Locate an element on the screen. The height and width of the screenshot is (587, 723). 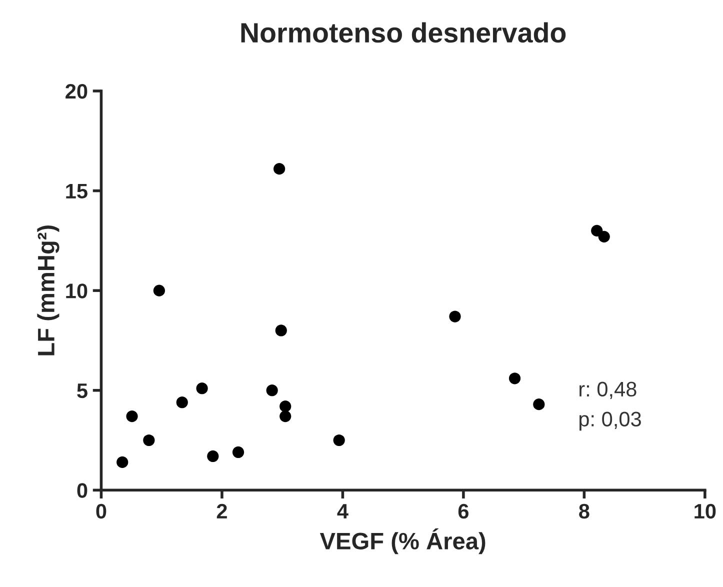
annotation: r: 0,48 is located at coordinates (608, 391).